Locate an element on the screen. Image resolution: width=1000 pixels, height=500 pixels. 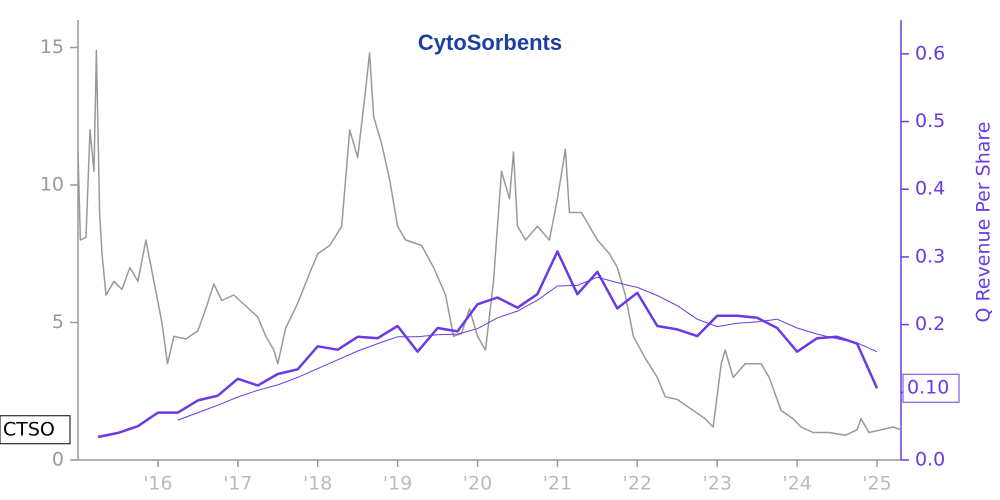
price-label: CTSO is located at coordinates (29, 429).